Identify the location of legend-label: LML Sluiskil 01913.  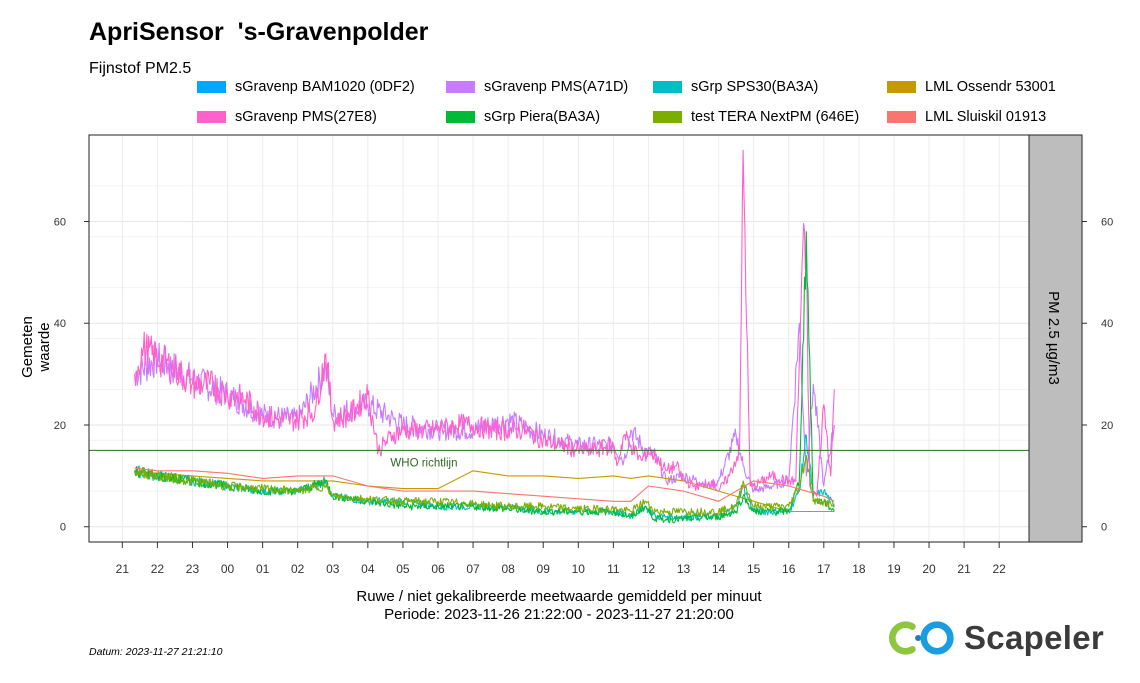
(986, 117).